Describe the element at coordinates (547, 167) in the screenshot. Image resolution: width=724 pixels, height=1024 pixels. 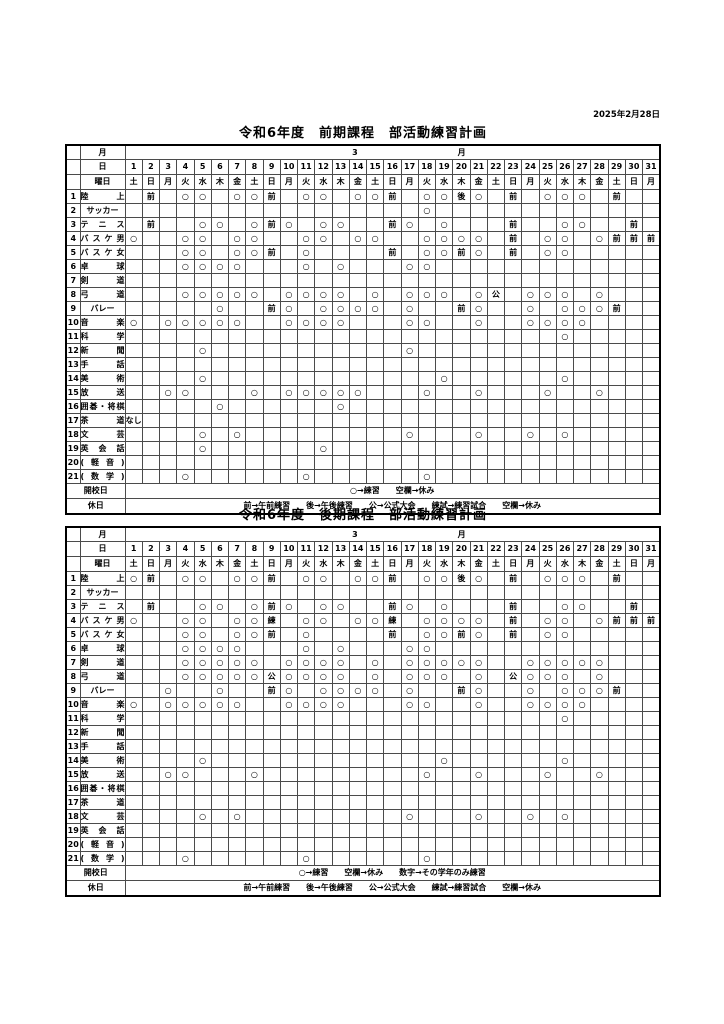
I see `day-header-cell: 25` at that location.